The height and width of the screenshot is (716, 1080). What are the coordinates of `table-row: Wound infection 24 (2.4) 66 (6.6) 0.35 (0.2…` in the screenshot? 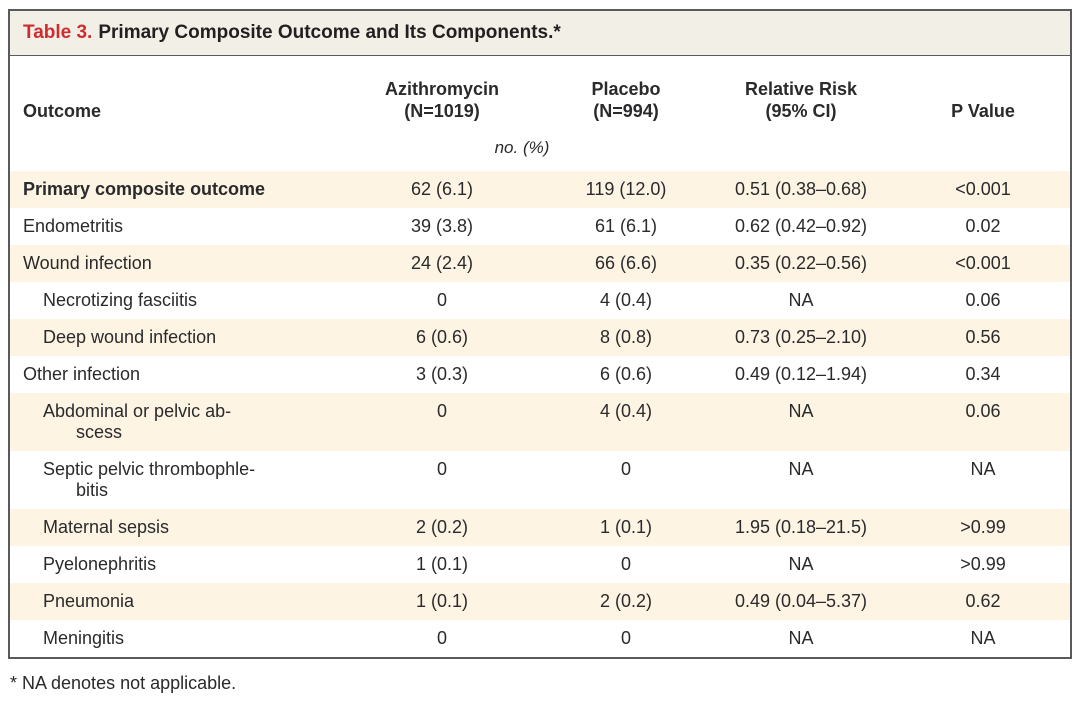 It's located at (540, 263).